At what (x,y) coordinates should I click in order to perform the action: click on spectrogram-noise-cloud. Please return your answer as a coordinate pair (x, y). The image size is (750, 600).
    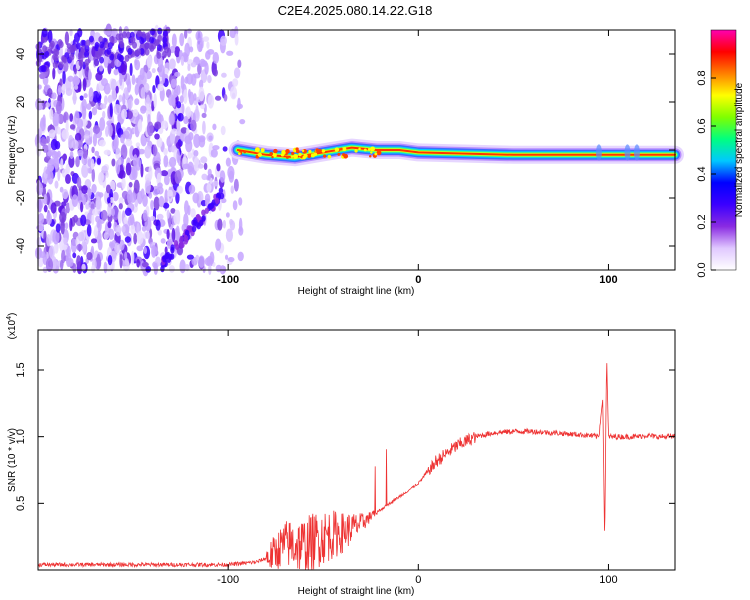
    Looking at the image, I should click on (140, 150).